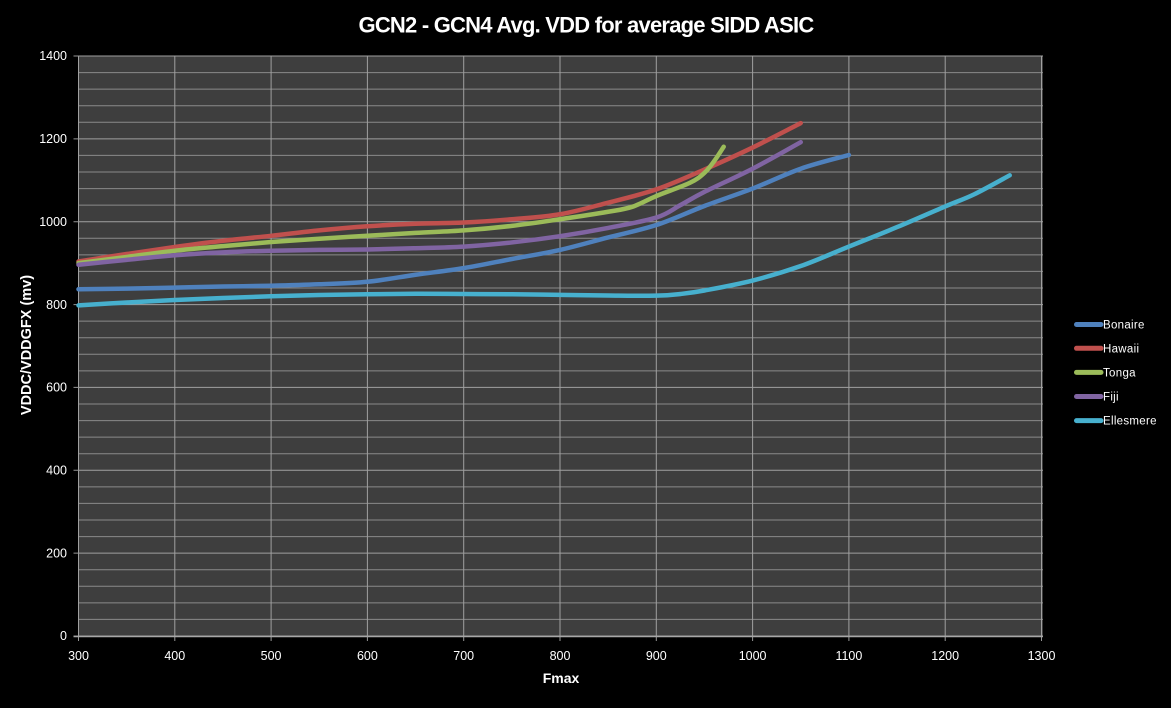 The image size is (1171, 708). I want to click on svg-text: 200, so click(56, 553).